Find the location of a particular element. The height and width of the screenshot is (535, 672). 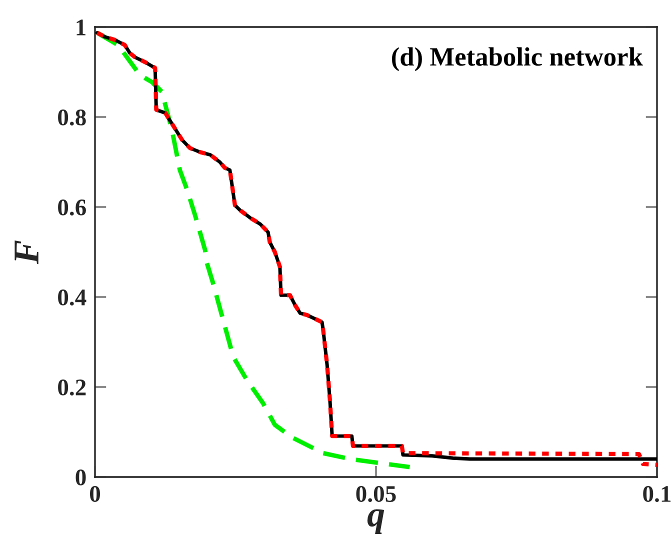

x-tick-label: 0.1 is located at coordinates (657, 494).